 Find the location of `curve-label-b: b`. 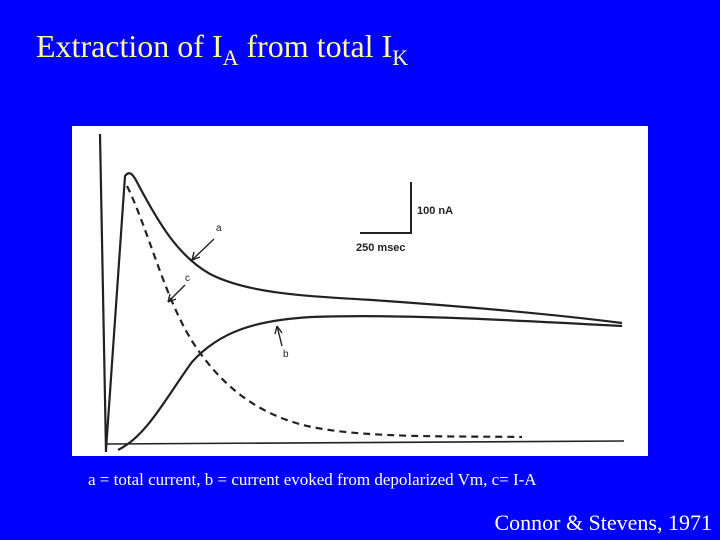

curve-label-b: b is located at coordinates (286, 354).